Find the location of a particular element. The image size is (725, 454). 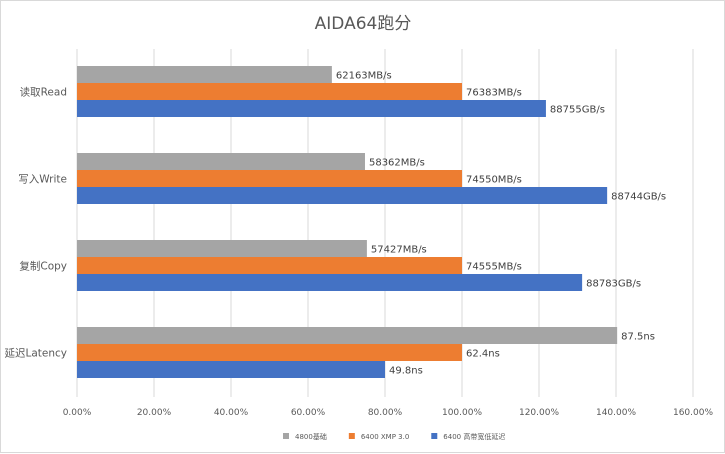

x-tick-label: 160.00% is located at coordinates (693, 413).